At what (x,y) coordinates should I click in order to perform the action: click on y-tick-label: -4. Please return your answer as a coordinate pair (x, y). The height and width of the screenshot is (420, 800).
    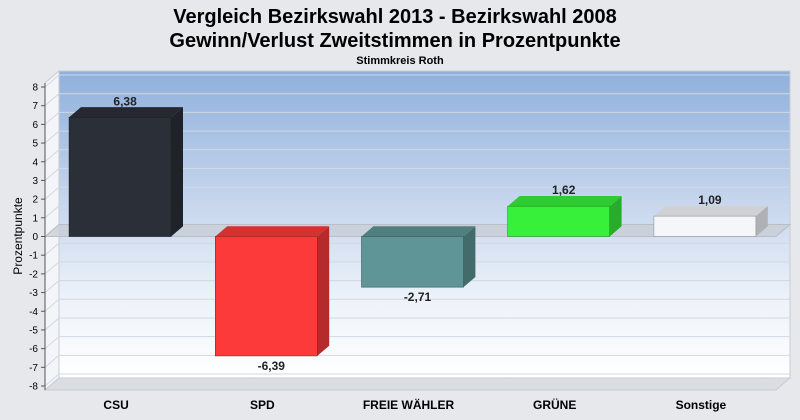
    Looking at the image, I should click on (33, 312).